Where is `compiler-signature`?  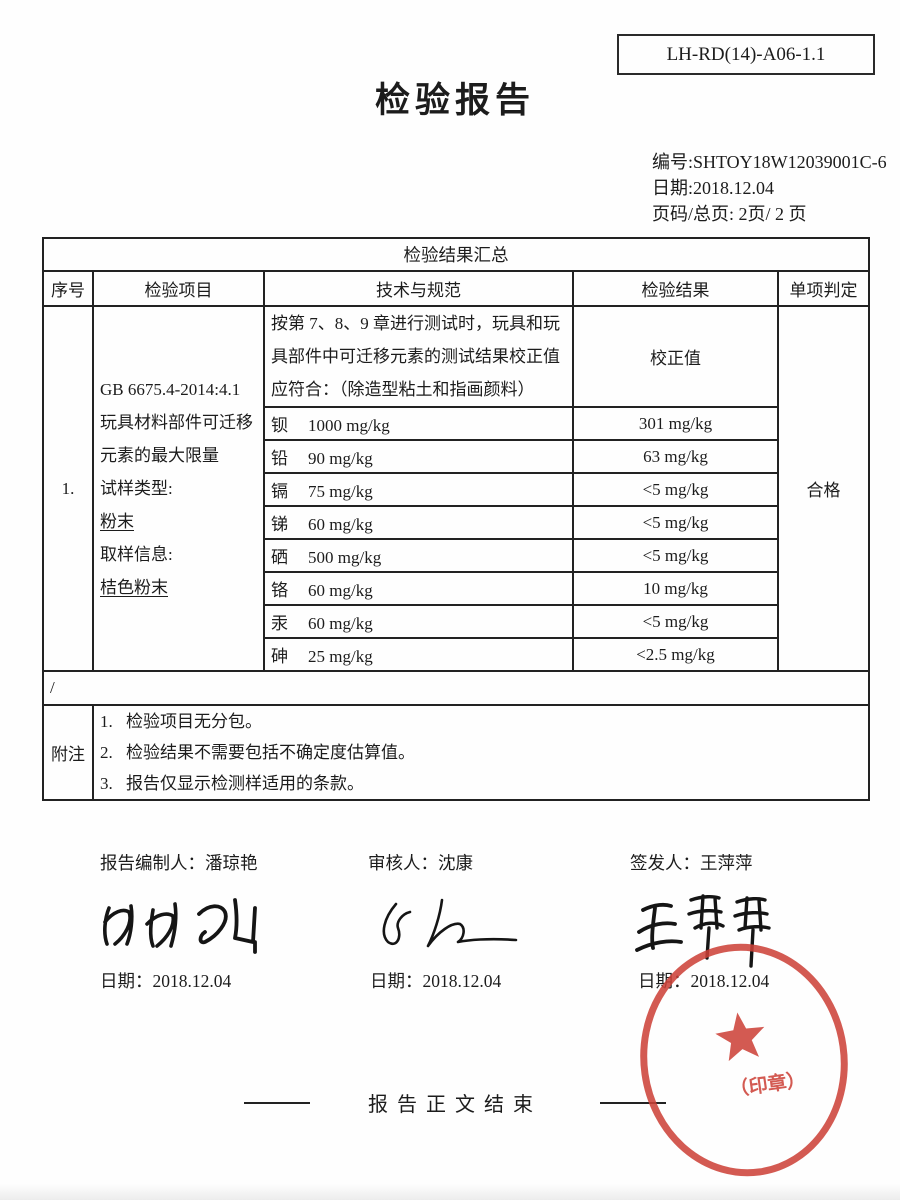 compiler-signature is located at coordinates (180, 926).